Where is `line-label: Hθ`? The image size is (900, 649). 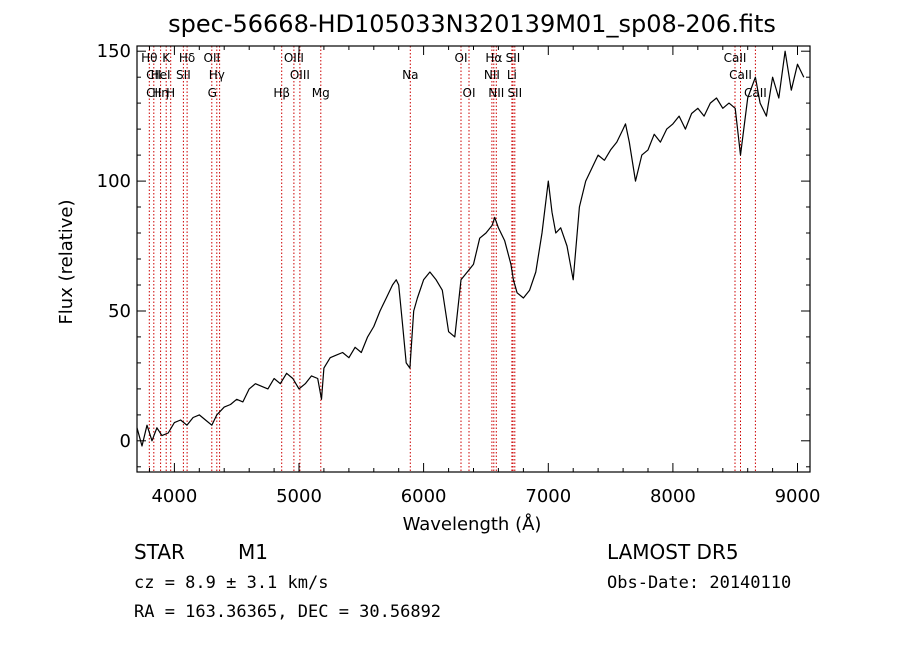 line-label: Hθ is located at coordinates (149, 58).